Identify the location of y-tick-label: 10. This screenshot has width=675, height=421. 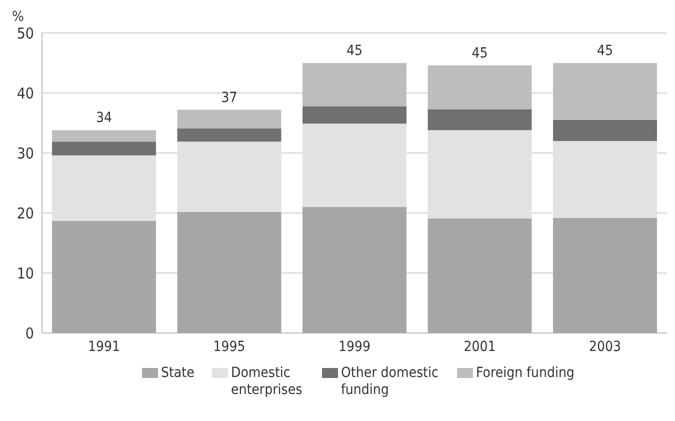
(25, 273).